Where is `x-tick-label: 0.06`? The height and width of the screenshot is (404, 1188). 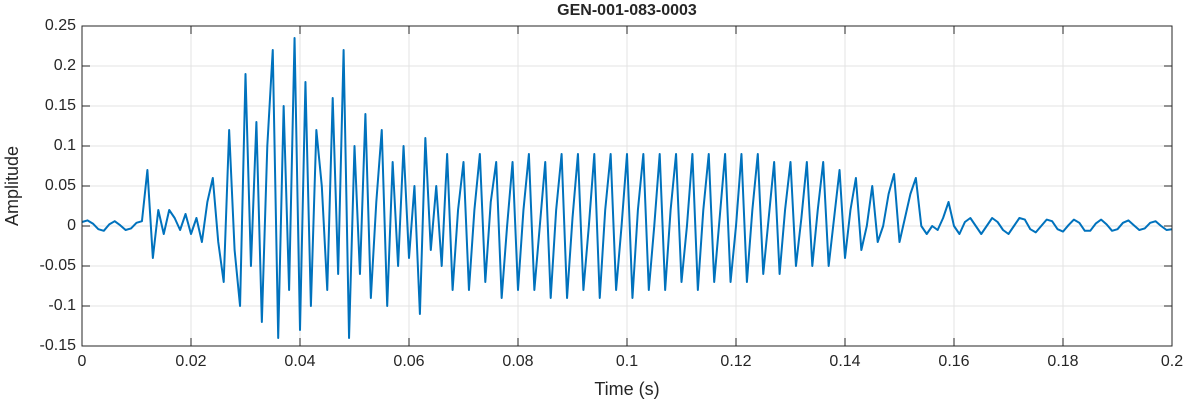 x-tick-label: 0.06 is located at coordinates (408, 361).